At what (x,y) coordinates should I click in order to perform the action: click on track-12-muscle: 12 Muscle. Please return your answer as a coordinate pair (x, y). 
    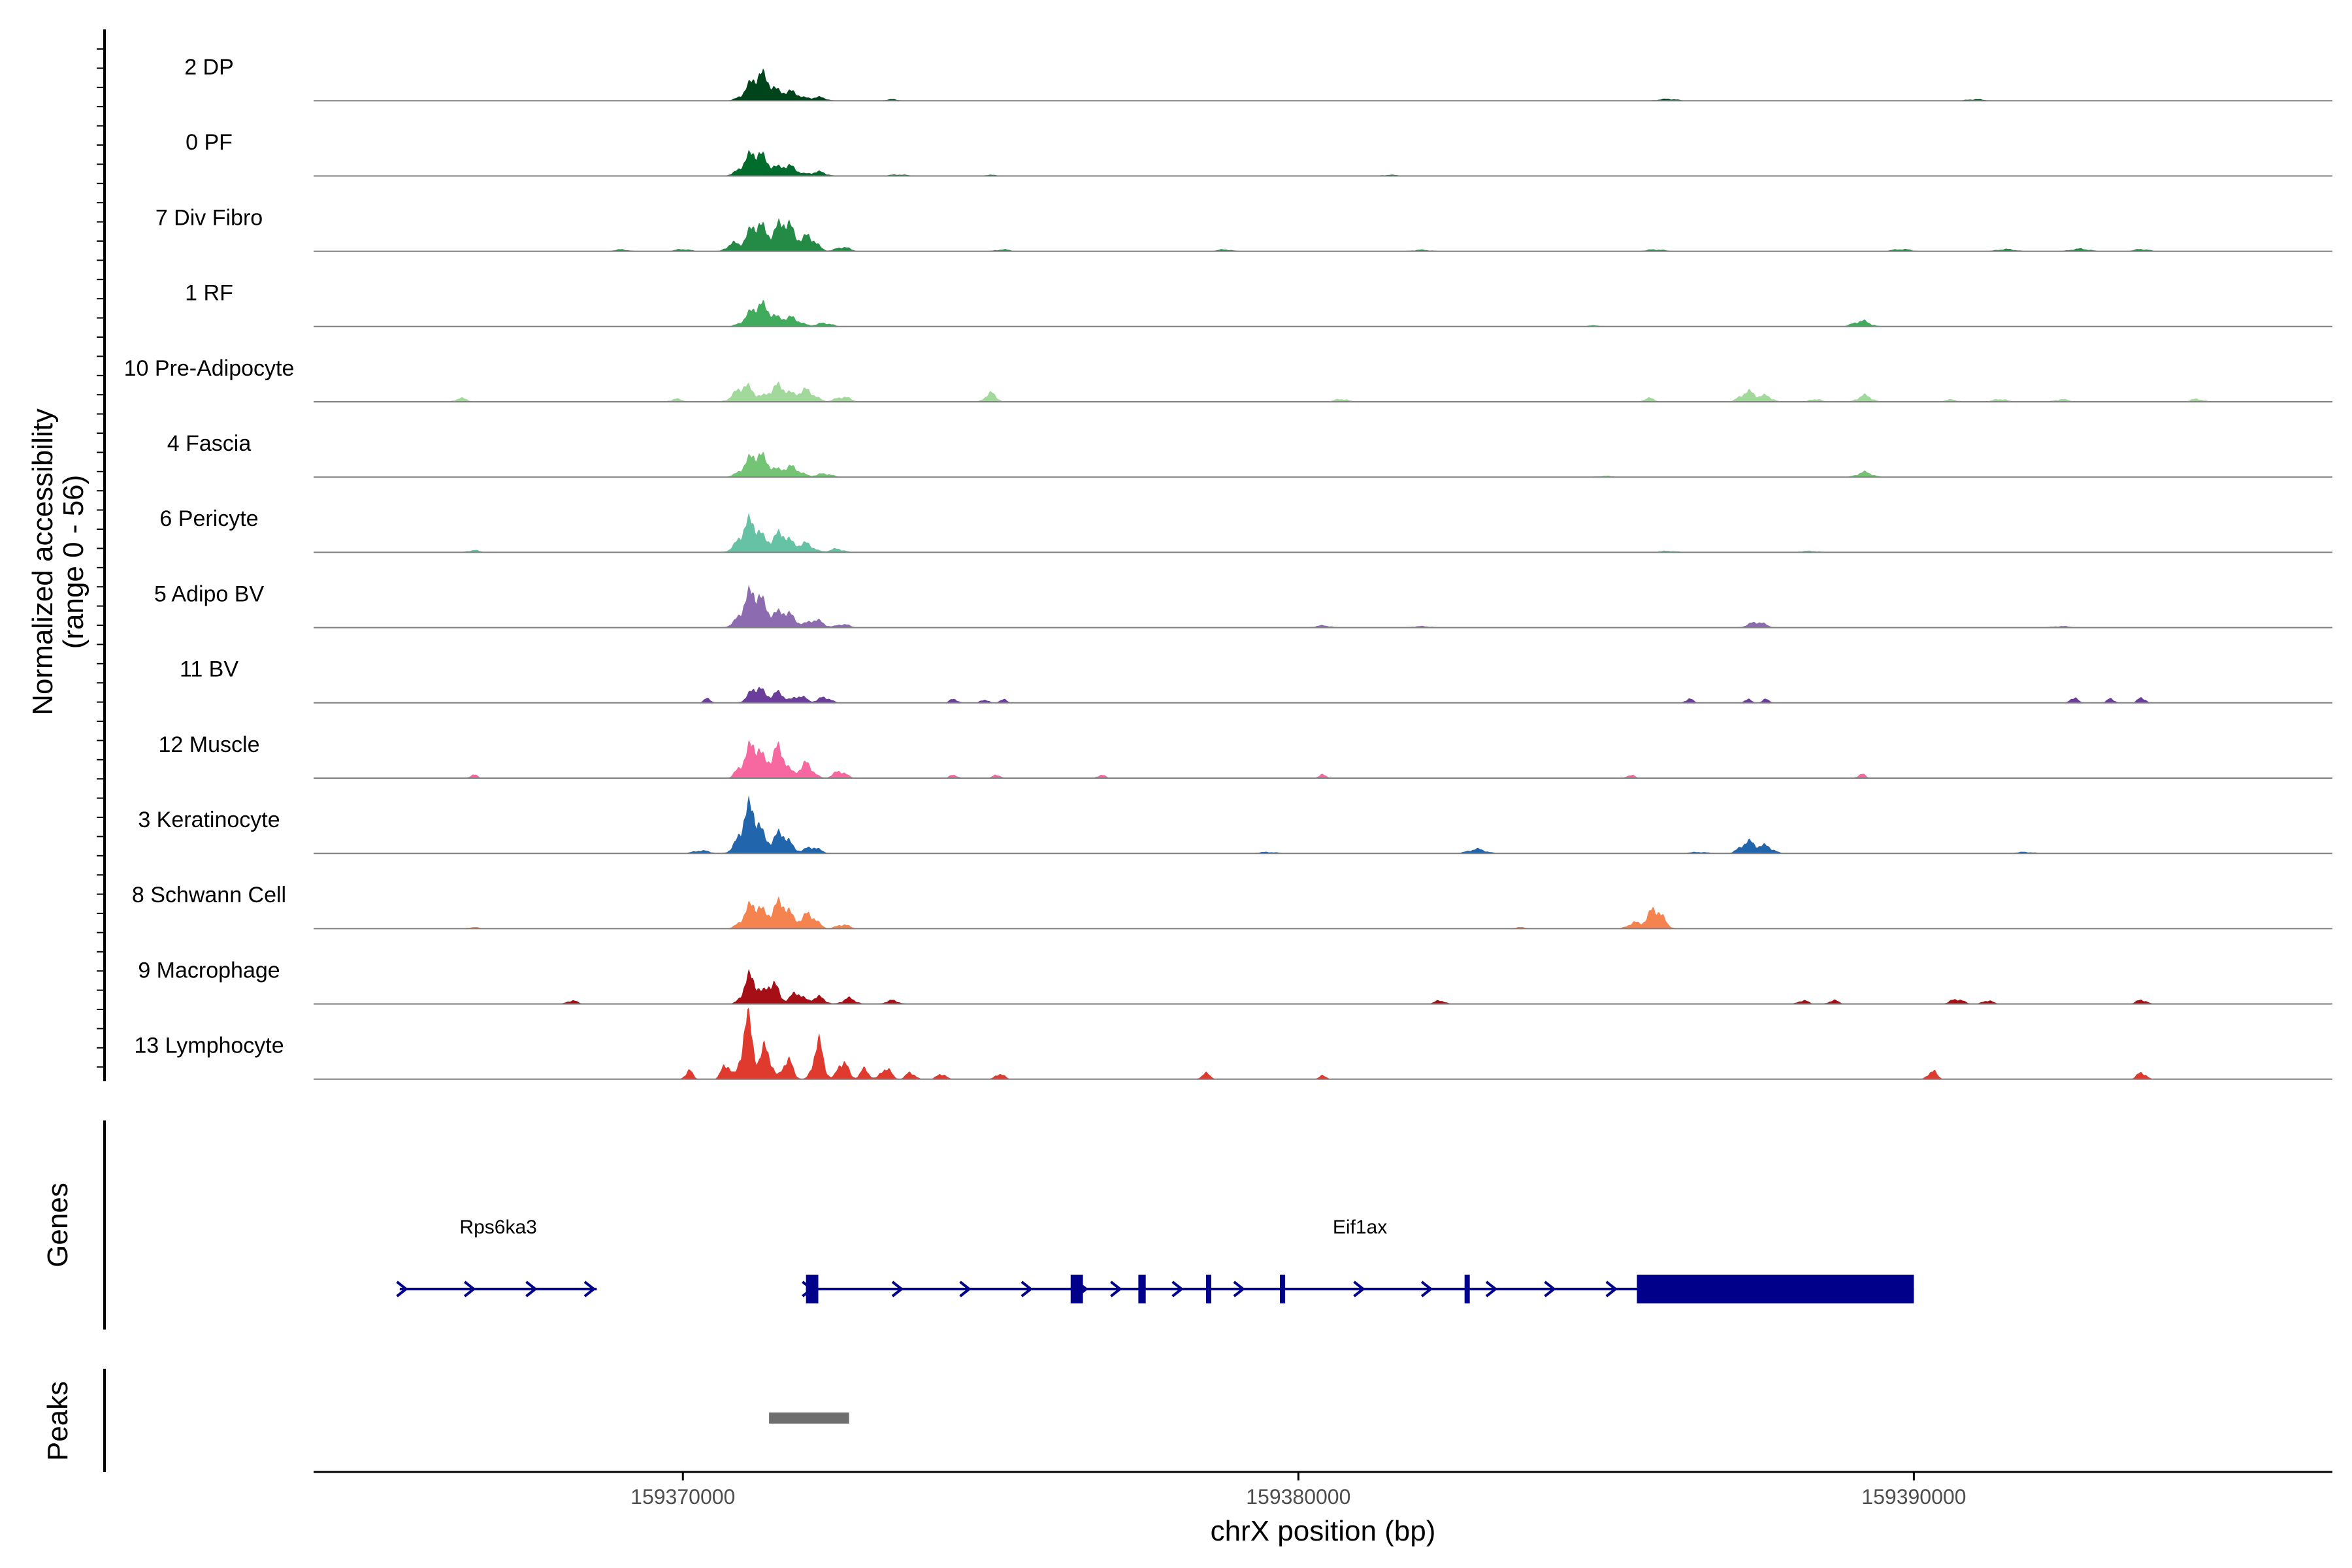
    Looking at the image, I should click on (1245, 755).